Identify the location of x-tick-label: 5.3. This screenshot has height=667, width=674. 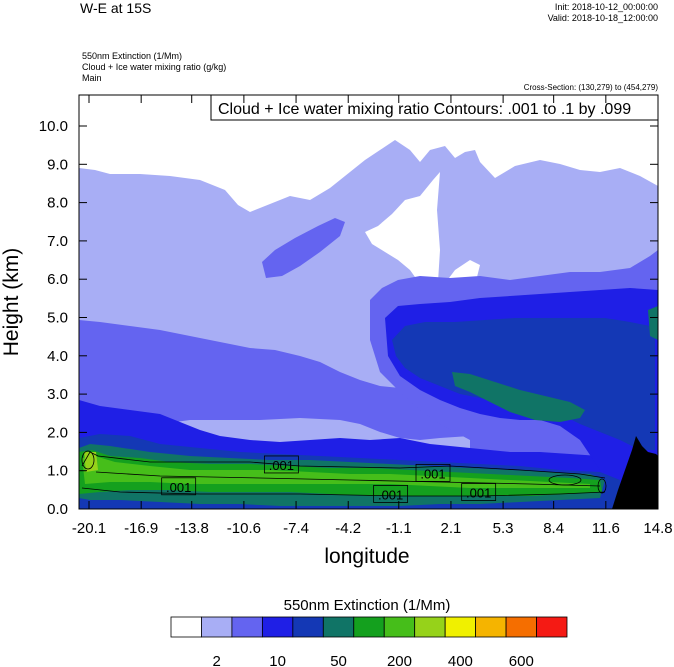
(503, 528).